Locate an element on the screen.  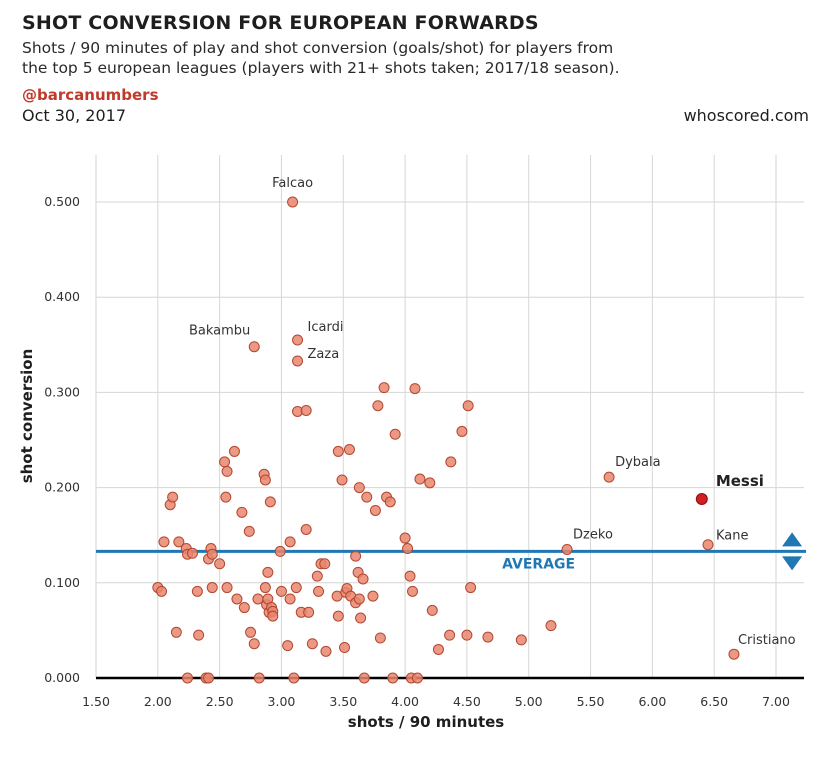
chart-title: SHOT CONVERSION FOR EUROPEAN FORWARDS is located at coordinates (280, 23).